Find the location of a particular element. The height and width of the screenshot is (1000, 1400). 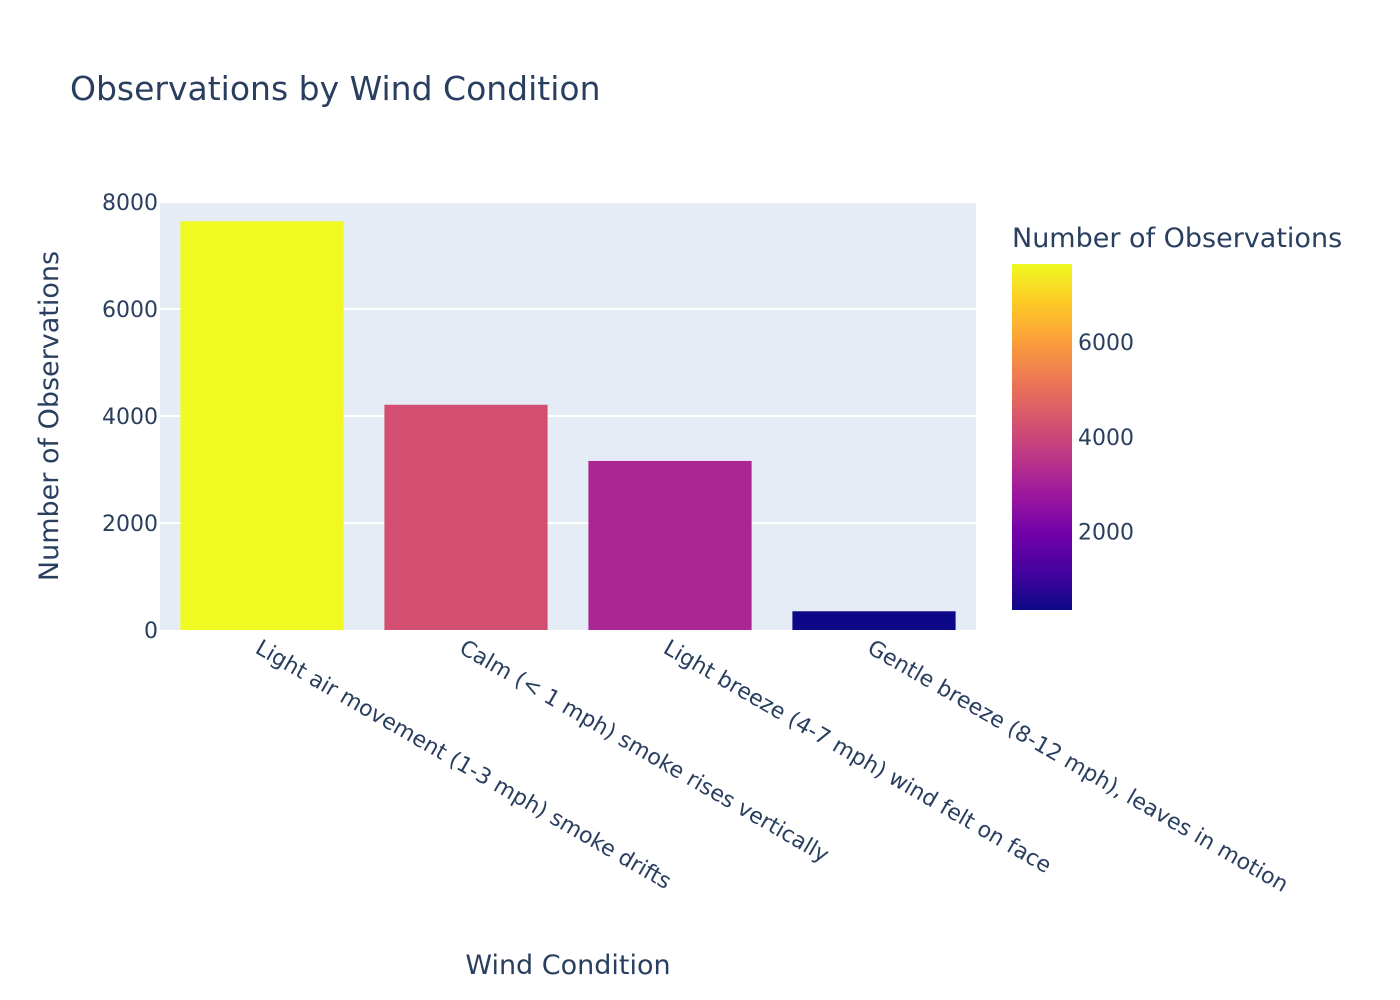

colorbar-ticks: 2000 4000 6000 is located at coordinates (1106, 438).